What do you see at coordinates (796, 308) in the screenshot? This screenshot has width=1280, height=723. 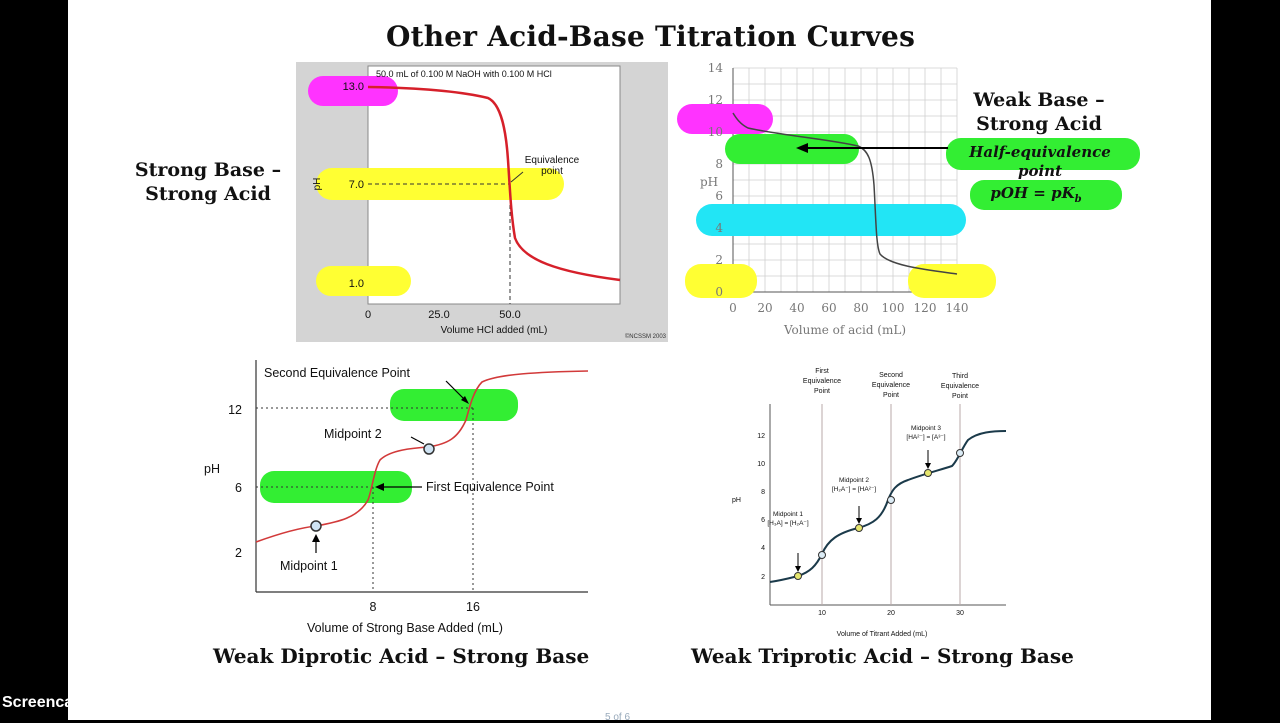 I see `weakbase-xtick: 40` at bounding box center [796, 308].